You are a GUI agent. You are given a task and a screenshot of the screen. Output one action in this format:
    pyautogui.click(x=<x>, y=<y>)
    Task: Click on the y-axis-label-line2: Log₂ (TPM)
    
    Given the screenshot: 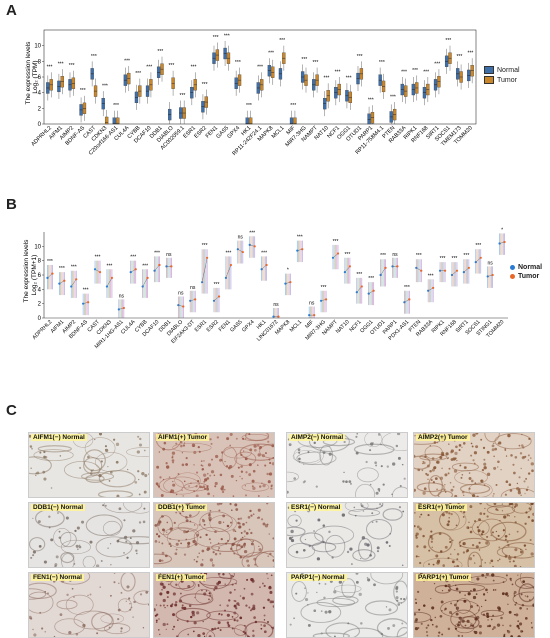 What is the action you would take?
    pyautogui.click(x=35, y=76)
    